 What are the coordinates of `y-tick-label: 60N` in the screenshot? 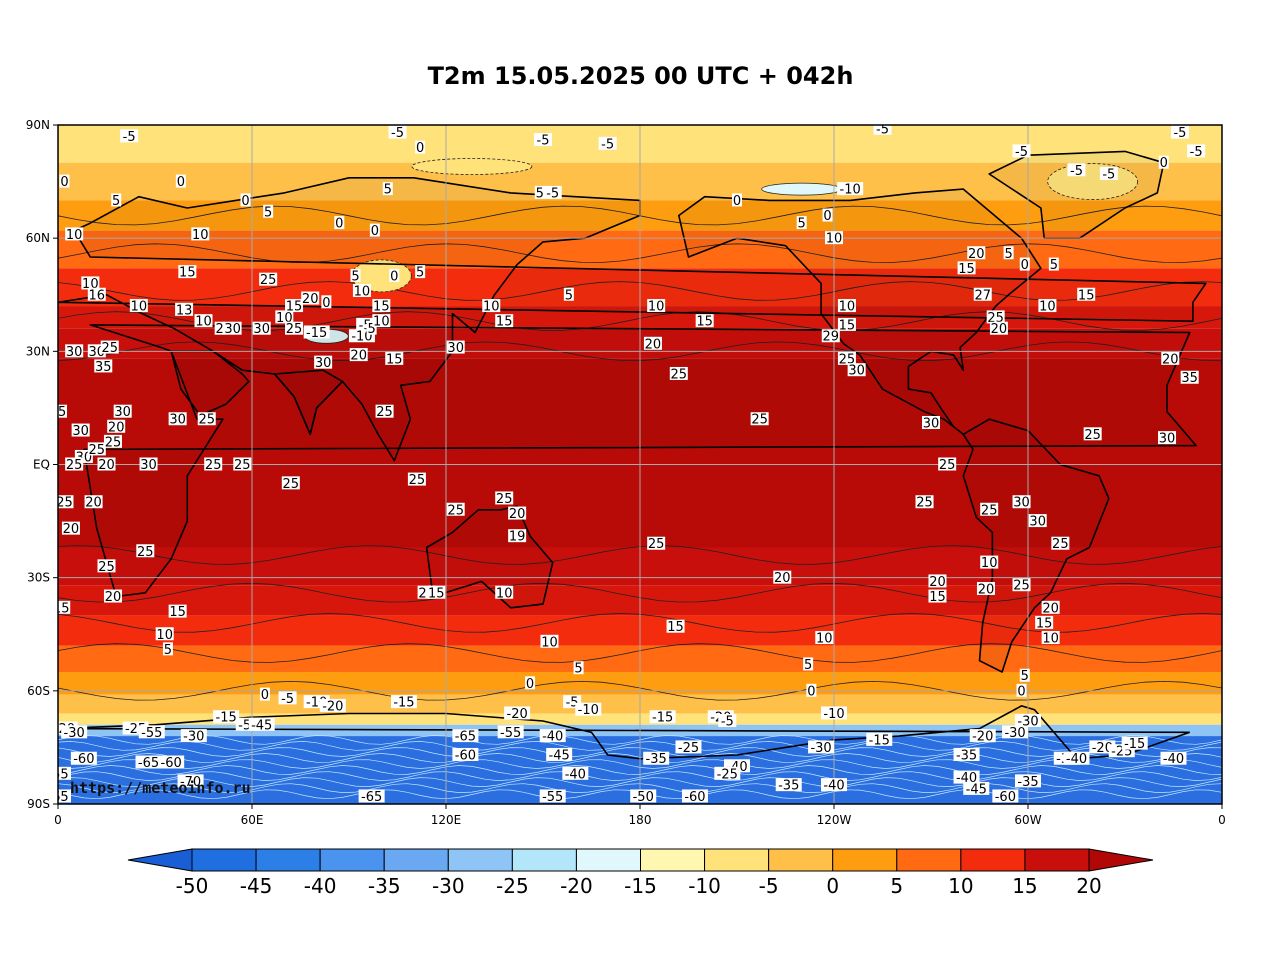 It's located at (38, 238).